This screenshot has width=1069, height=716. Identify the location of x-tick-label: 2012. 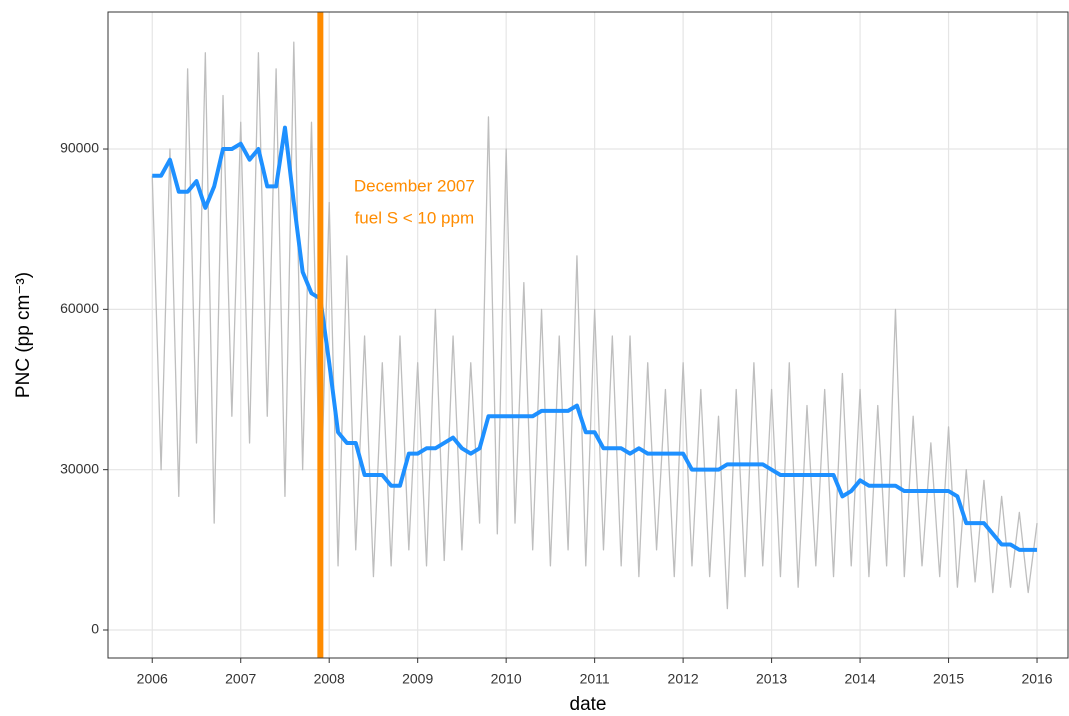
(683, 679).